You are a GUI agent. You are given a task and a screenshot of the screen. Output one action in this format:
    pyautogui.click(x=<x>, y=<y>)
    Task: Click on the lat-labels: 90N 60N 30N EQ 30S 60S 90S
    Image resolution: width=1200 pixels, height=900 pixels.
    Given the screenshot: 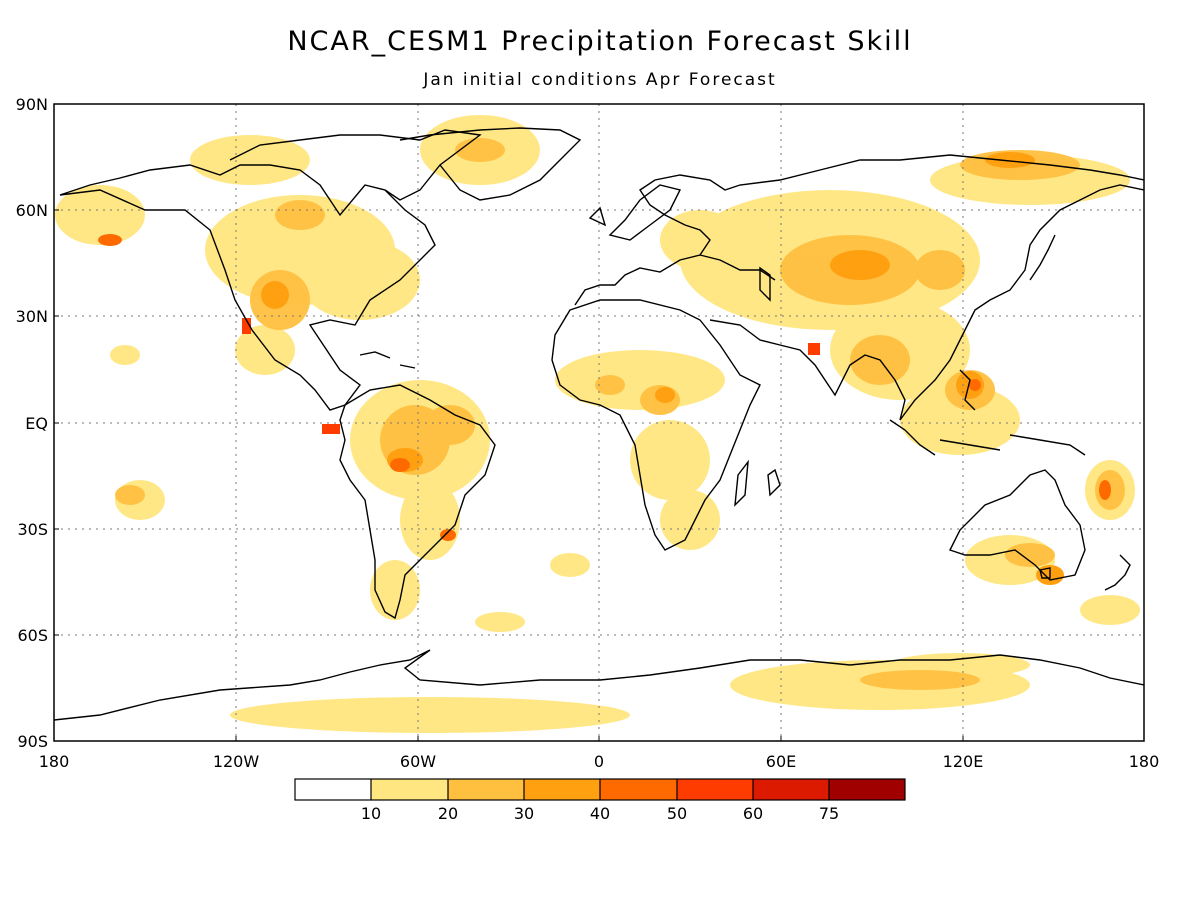 What is the action you would take?
    pyautogui.click(x=32, y=423)
    